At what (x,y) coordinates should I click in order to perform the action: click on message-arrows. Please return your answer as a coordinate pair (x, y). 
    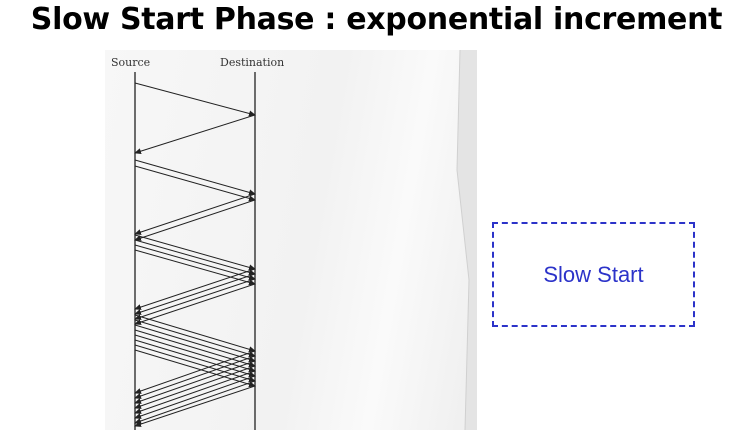
    Looking at the image, I should click on (195, 254).